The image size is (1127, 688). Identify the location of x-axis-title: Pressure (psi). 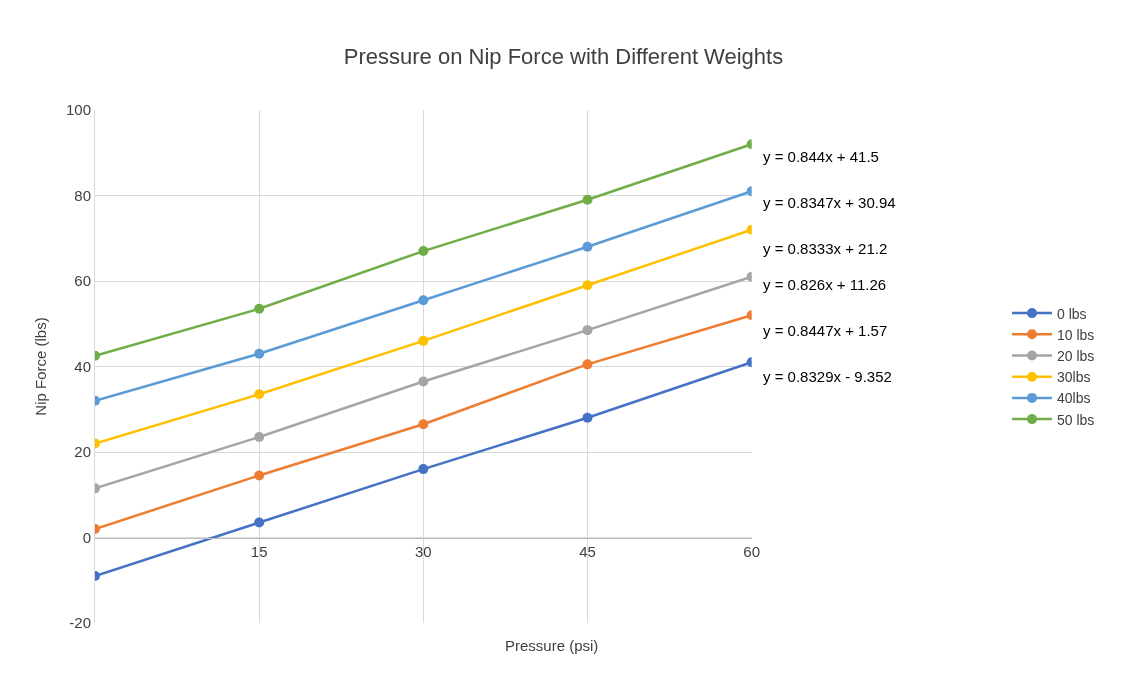
(552, 645).